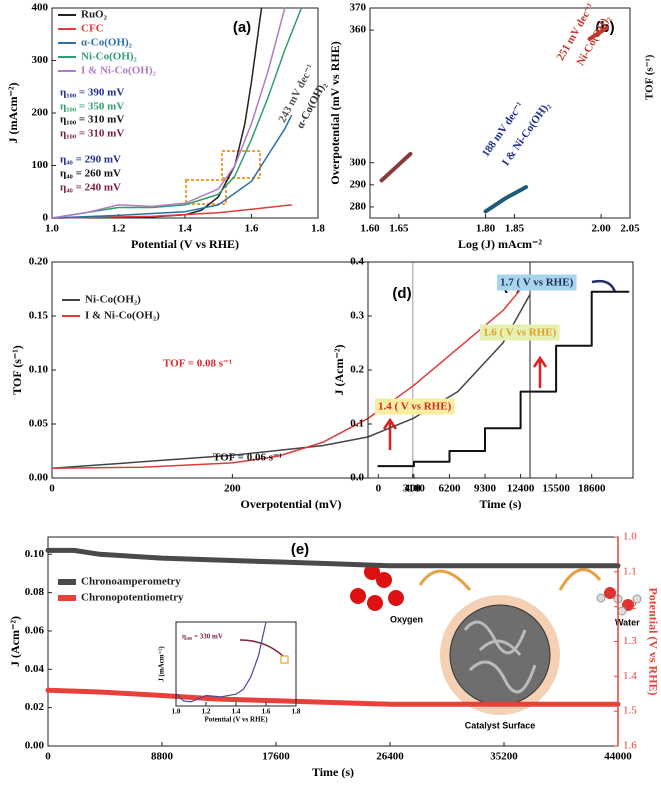  I want to click on y-tick-label: 0.04, so click(35, 669).